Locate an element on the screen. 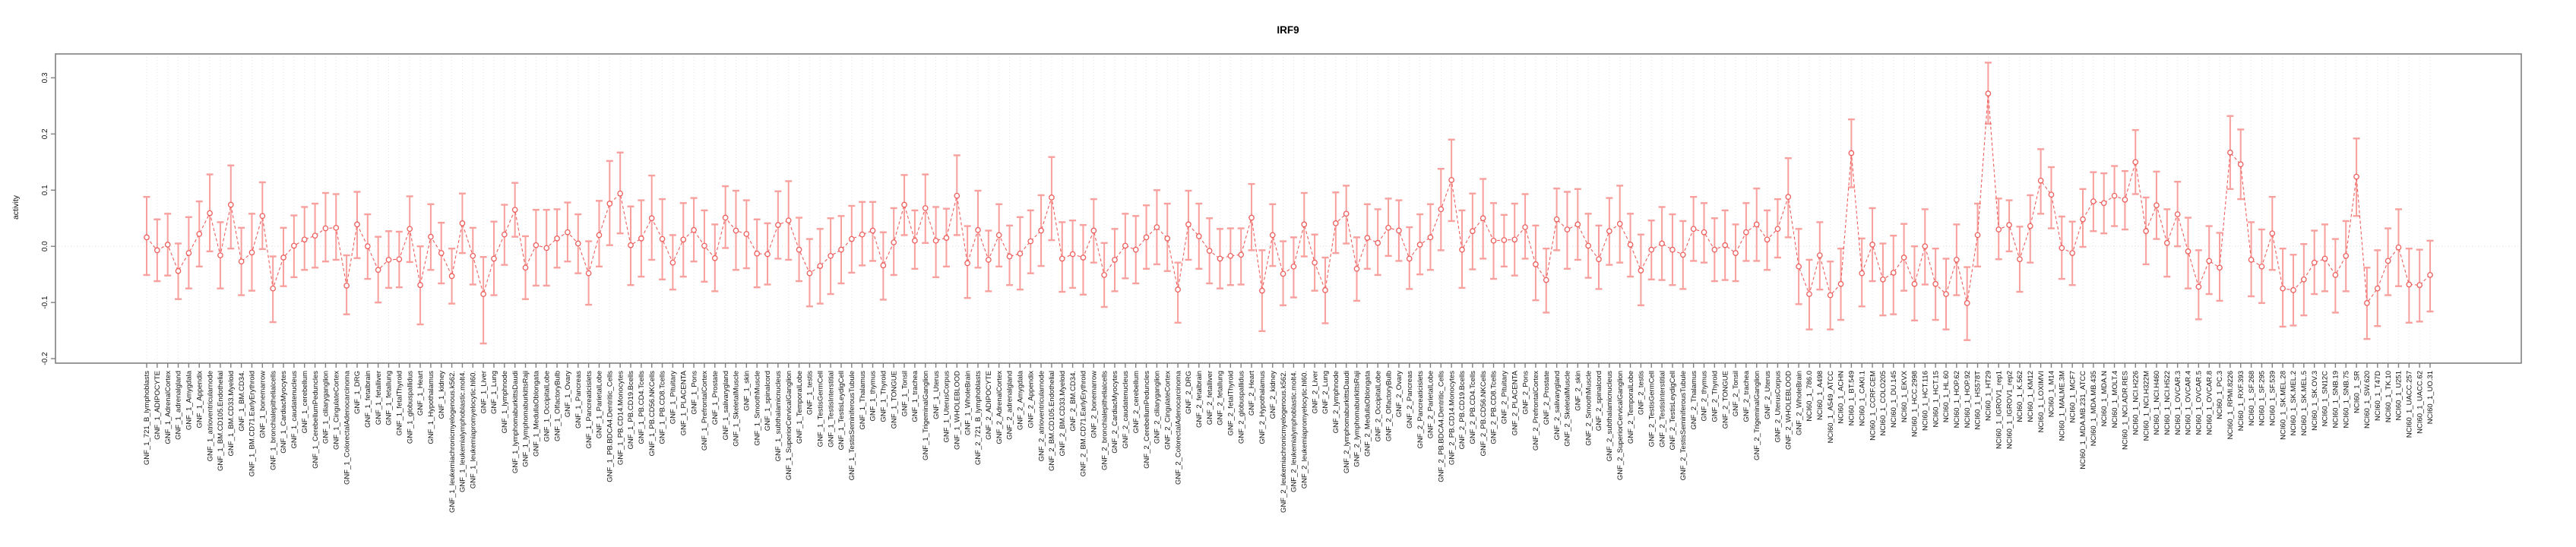  x-category-label: GNF_1_ParietalLobe is located at coordinates (600, 404).